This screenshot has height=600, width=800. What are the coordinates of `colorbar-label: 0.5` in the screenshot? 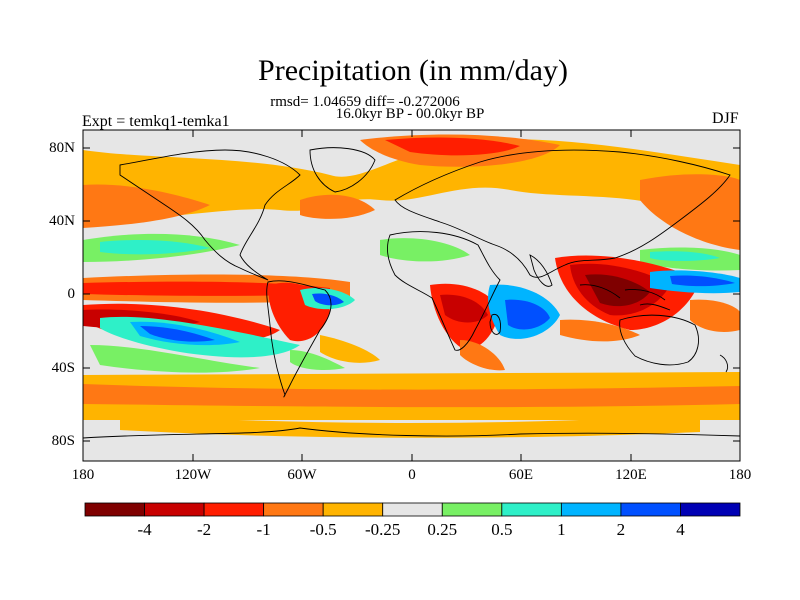 It's located at (502, 529).